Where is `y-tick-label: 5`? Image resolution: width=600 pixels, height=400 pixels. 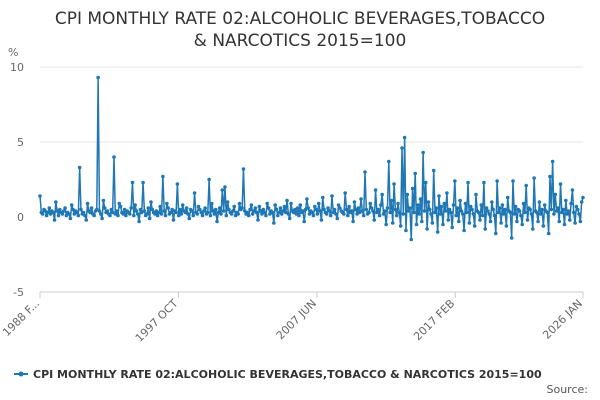
y-tick-label: 5 is located at coordinates (20, 142).